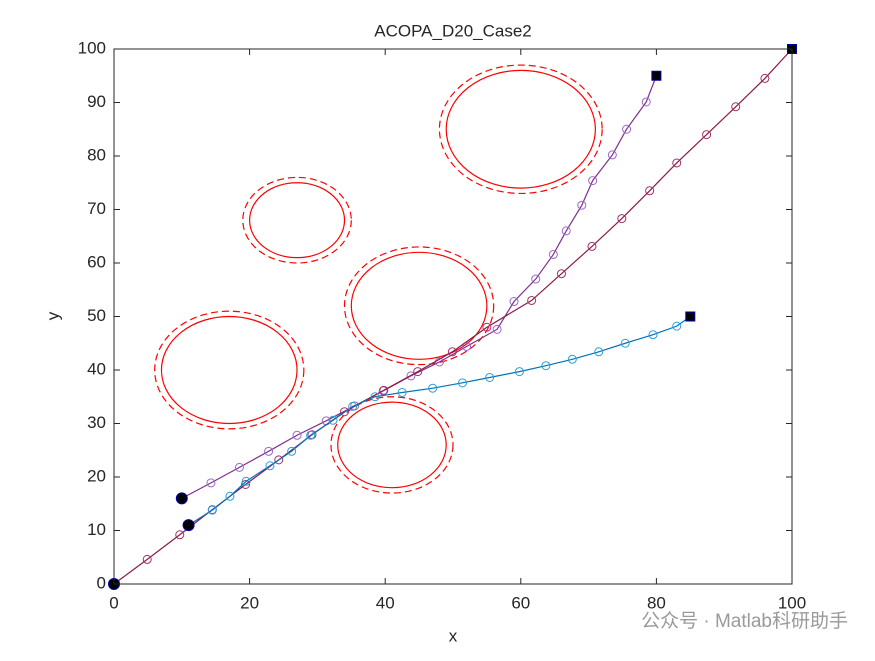 The image size is (875, 661). I want to click on y-tick-label: 20, so click(96, 475).